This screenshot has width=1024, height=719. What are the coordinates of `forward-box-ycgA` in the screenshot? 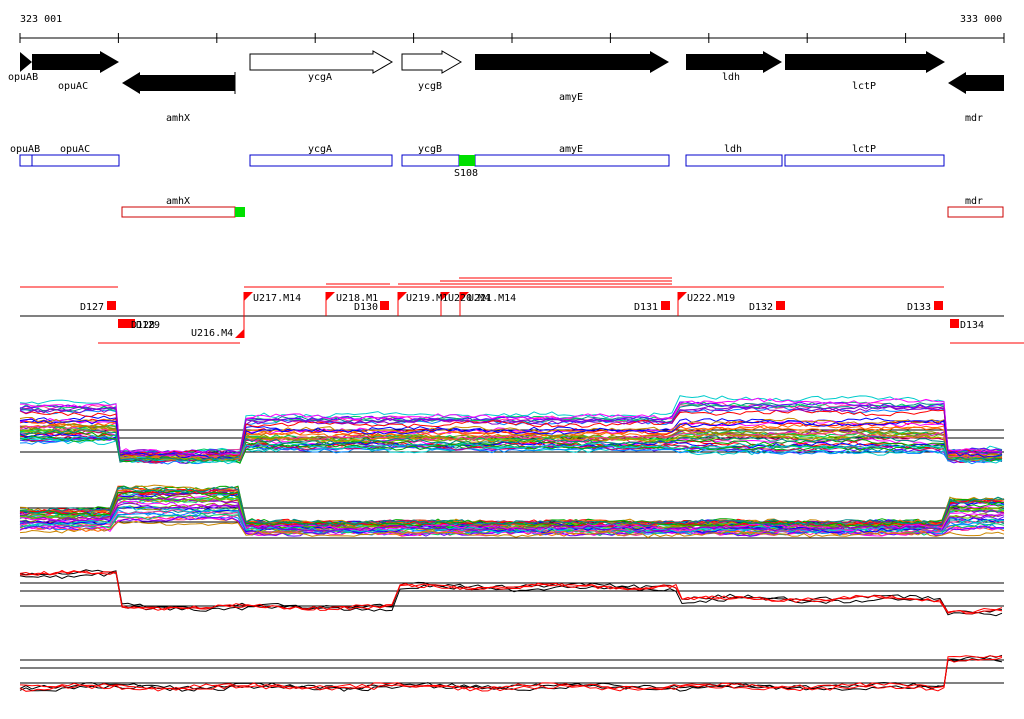 It's located at (321, 160).